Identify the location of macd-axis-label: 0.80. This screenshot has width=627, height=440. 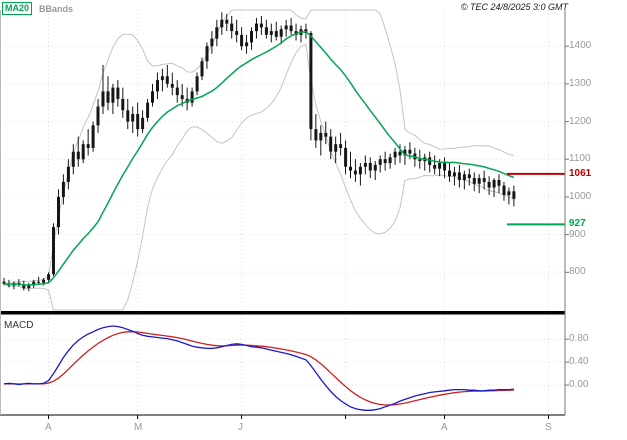
(579, 338).